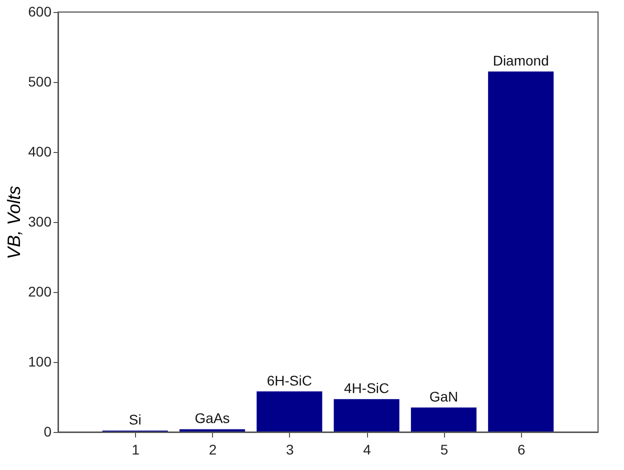  What do you see at coordinates (40, 152) in the screenshot?
I see `y-tick-label: 400` at bounding box center [40, 152].